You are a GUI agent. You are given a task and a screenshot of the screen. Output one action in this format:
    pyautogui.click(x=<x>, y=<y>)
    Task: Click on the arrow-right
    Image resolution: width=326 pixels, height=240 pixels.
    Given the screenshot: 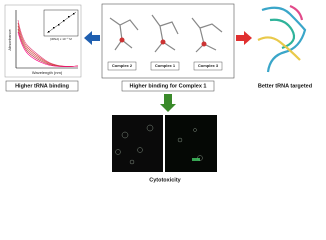 What is the action you would take?
    pyautogui.click(x=244, y=38)
    